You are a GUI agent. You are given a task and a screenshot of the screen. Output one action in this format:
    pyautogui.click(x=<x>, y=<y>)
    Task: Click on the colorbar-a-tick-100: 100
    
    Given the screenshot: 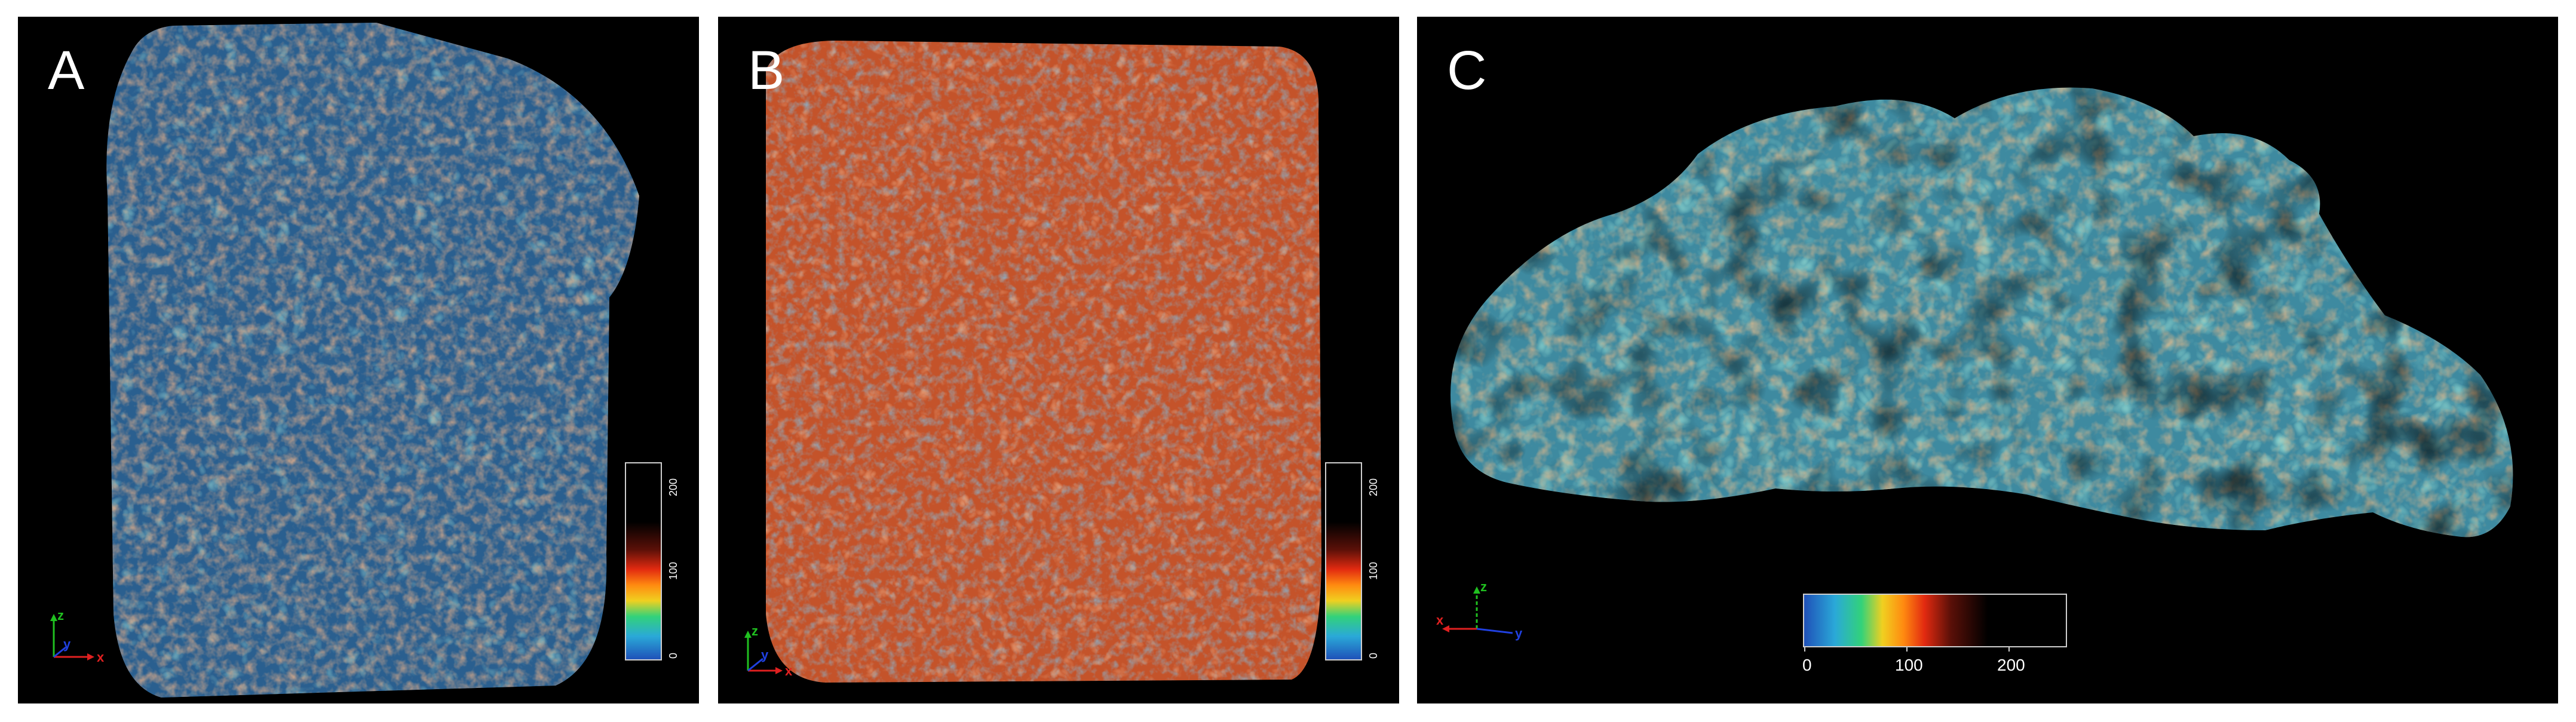 What is the action you would take?
    pyautogui.click(x=673, y=571)
    